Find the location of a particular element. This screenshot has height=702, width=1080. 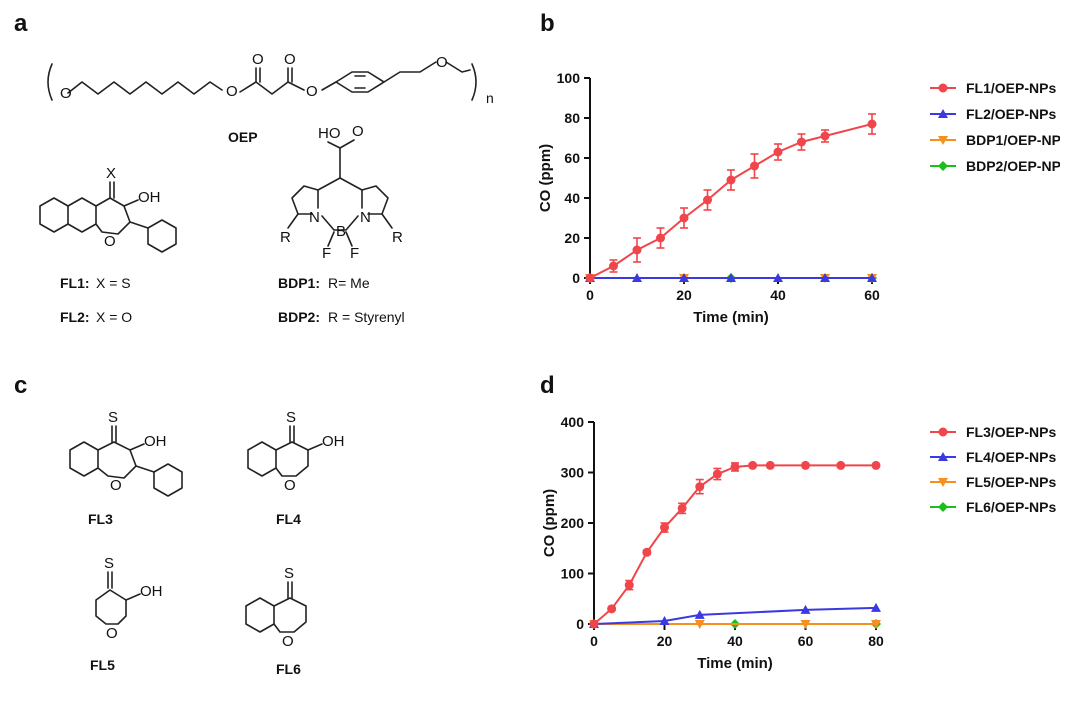

oep-label: OEP is located at coordinates (243, 137).